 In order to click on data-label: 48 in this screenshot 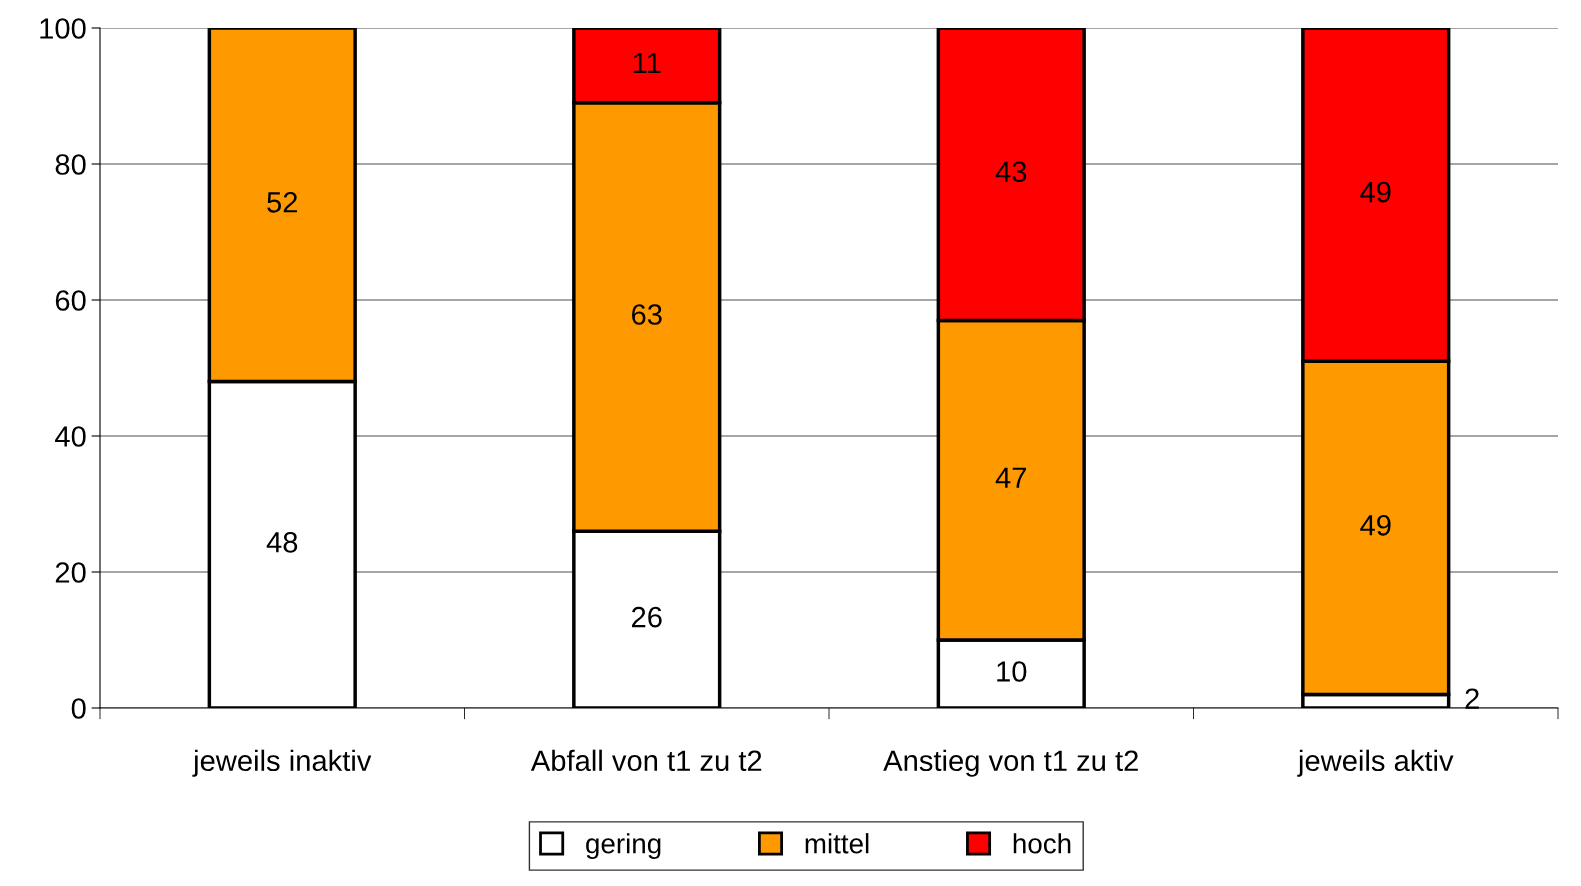, I will do `click(282, 542)`.